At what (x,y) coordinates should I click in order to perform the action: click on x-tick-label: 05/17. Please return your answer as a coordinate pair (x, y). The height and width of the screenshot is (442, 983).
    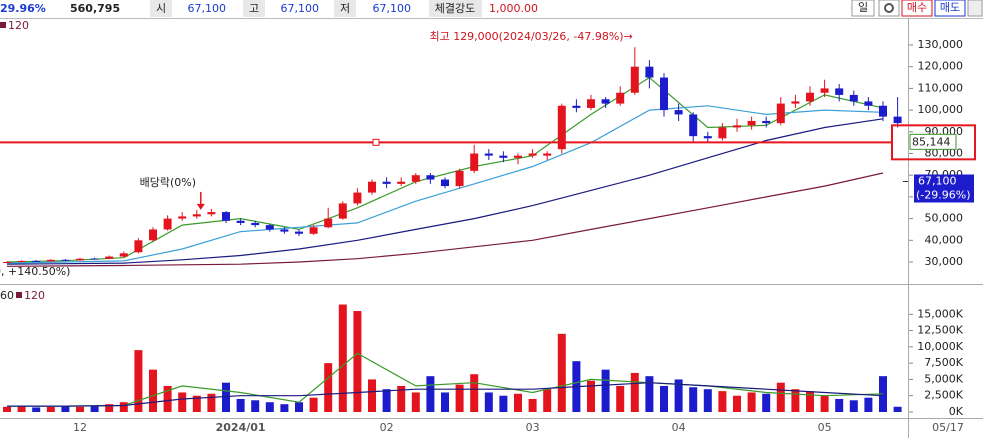
    Looking at the image, I should click on (948, 427).